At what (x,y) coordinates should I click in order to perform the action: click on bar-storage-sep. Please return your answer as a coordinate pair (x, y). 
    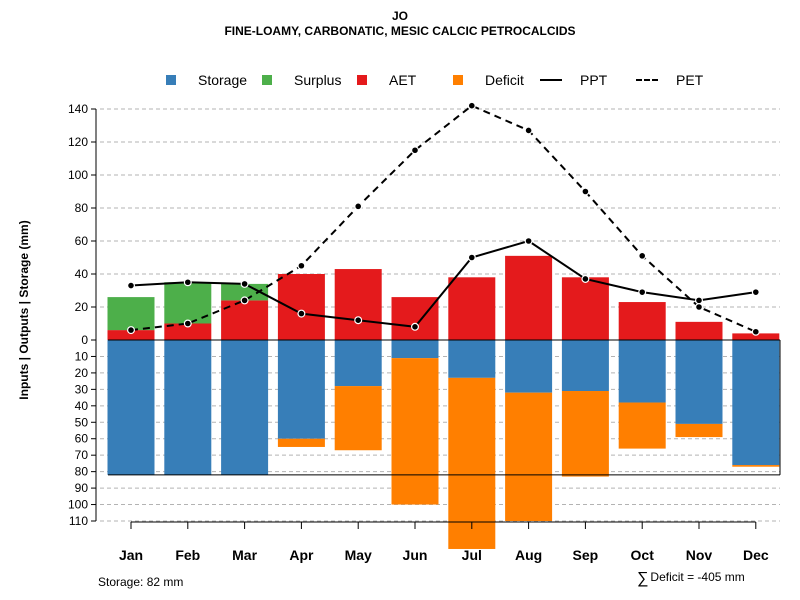
    Looking at the image, I should click on (585, 366).